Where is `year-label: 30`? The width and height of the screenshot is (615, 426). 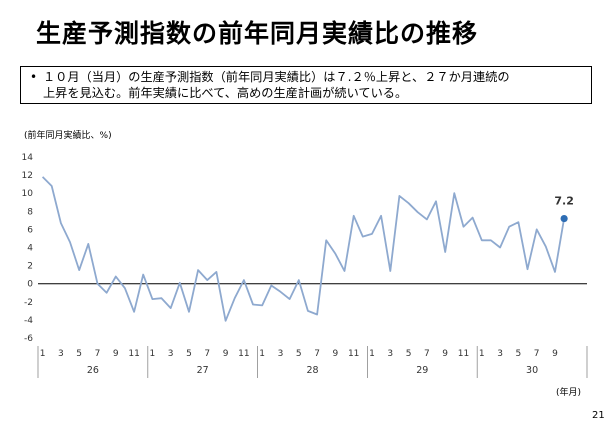 year-label: 30 is located at coordinates (532, 370).